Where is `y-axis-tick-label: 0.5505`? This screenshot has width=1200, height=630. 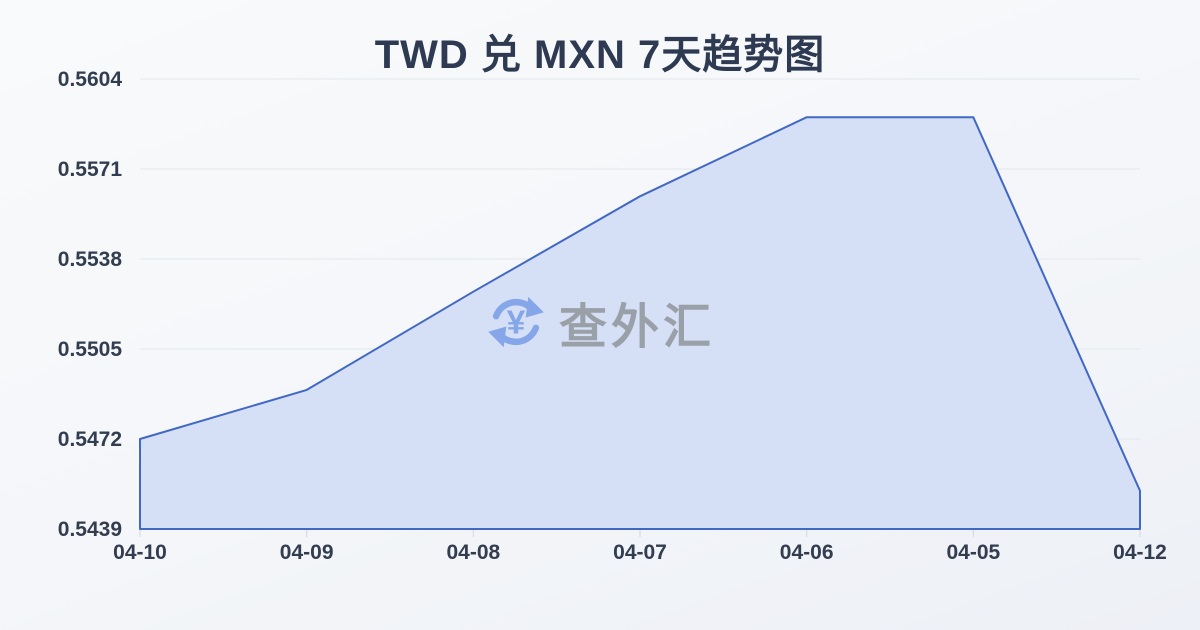 y-axis-tick-label: 0.5505 is located at coordinates (90, 349).